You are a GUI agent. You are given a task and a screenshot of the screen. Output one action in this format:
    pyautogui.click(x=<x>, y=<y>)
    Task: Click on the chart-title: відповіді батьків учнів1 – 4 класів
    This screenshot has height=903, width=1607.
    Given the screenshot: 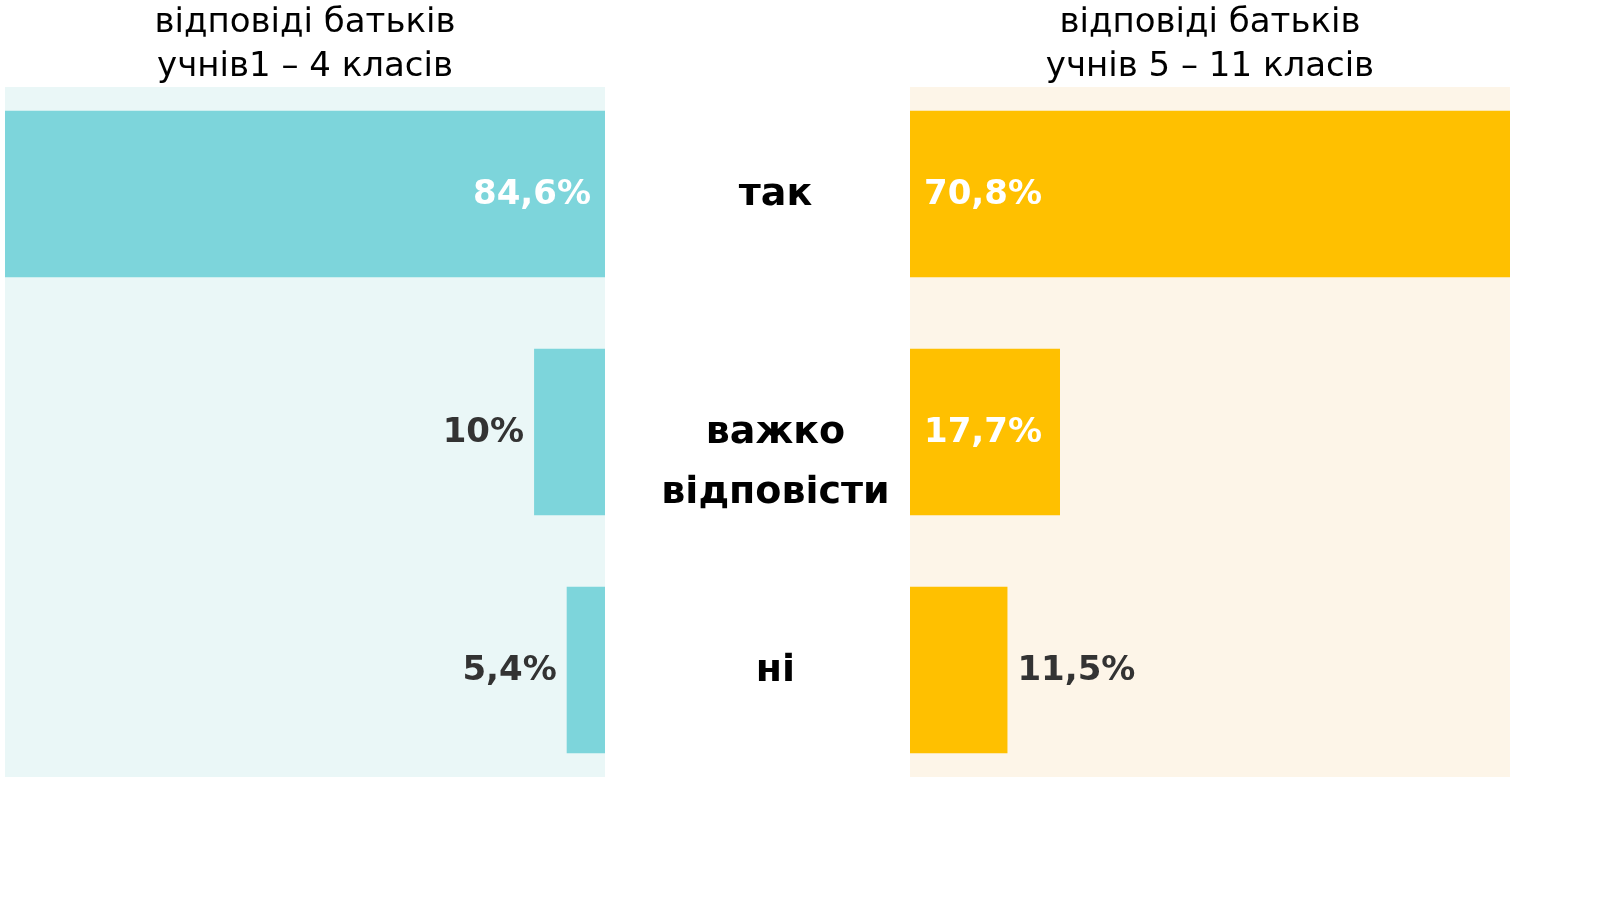 What is the action you would take?
    pyautogui.click(x=305, y=42)
    